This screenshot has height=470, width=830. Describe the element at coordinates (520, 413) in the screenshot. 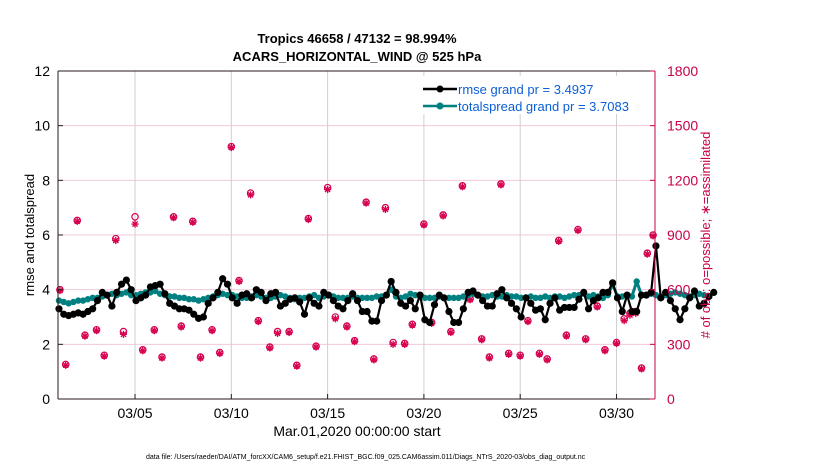

I see `x-tick-label: 03/25` at that location.